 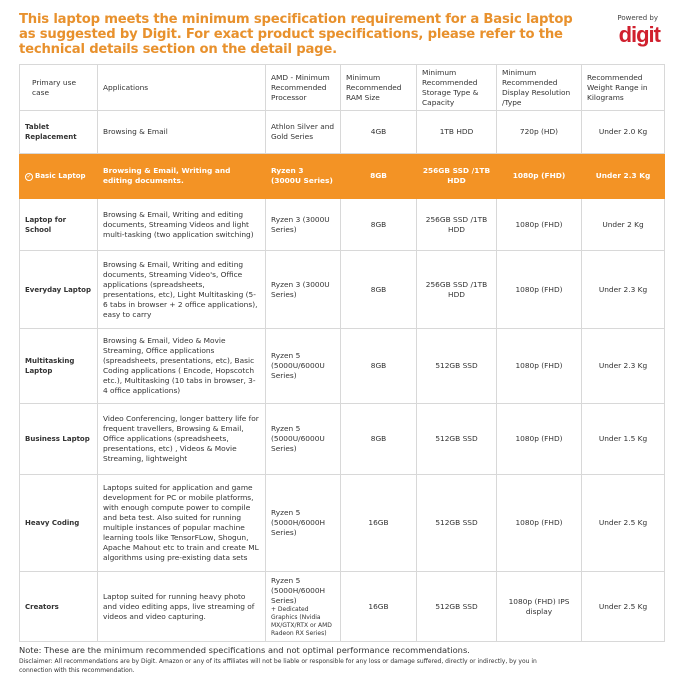 I want to click on use-case-cell-text: Tablet Replacement, so click(x=51, y=132).